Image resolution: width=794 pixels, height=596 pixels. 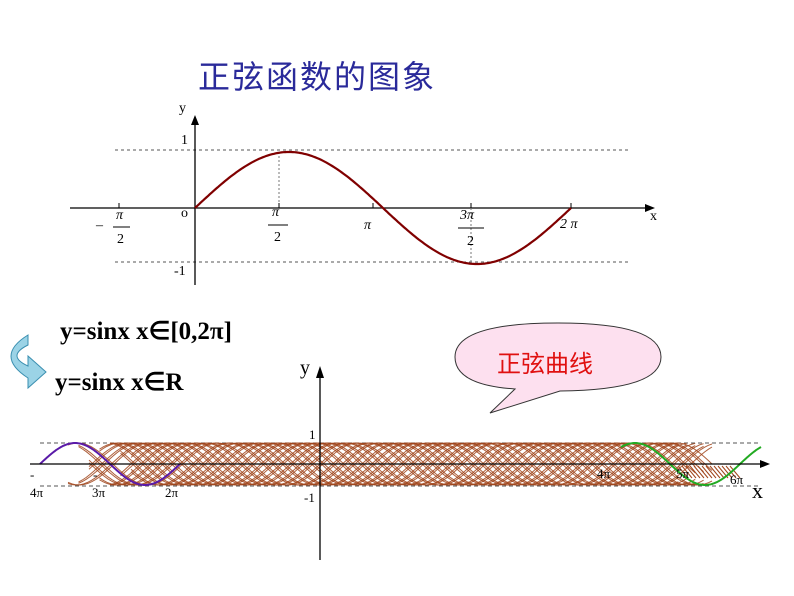 I want to click on half-pi-num: π, so click(x=276, y=212).